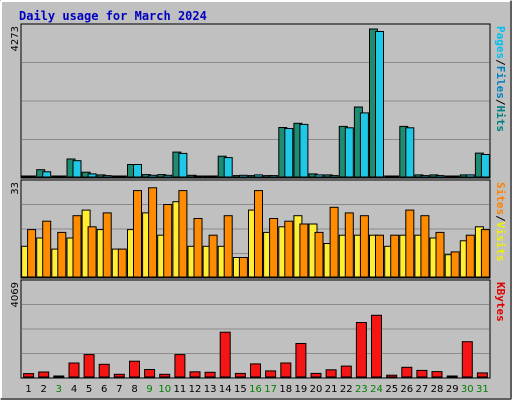  What do you see at coordinates (452, 389) in the screenshot?
I see `x-tick-label-29: 29` at bounding box center [452, 389].